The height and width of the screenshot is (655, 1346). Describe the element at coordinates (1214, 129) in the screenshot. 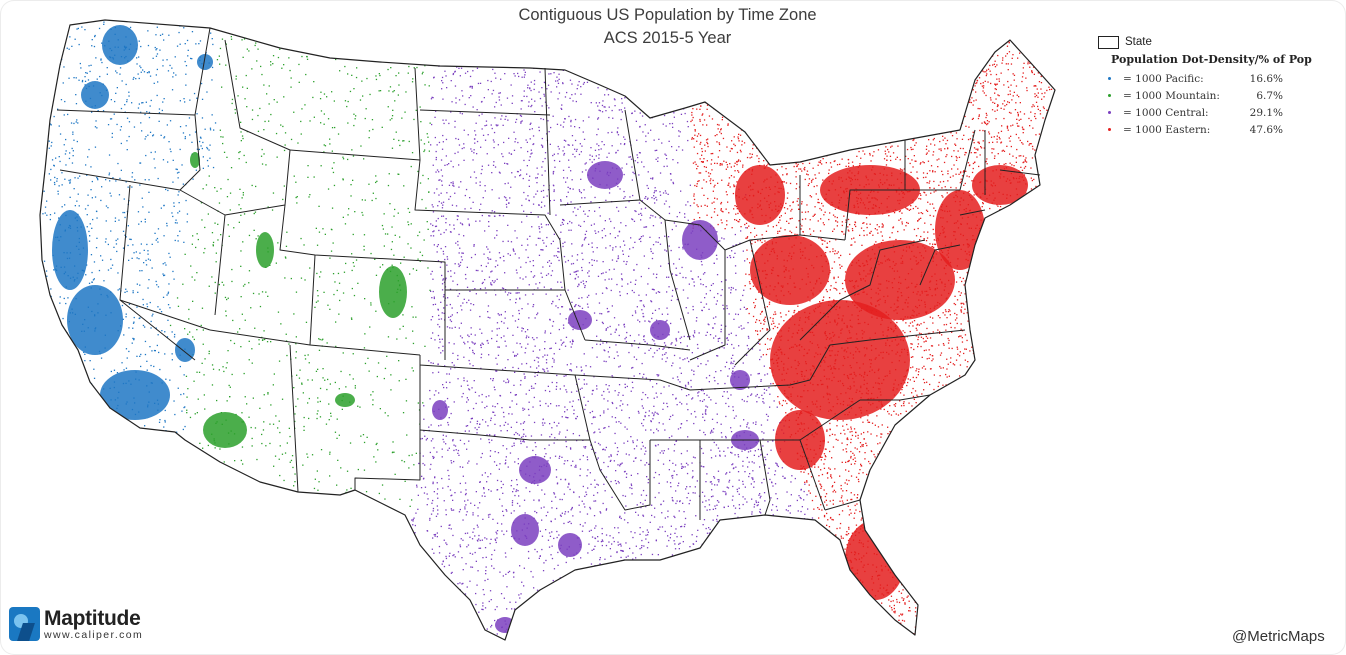

I see `legend-row: = 1000 Eastern: 47.6%` at that location.